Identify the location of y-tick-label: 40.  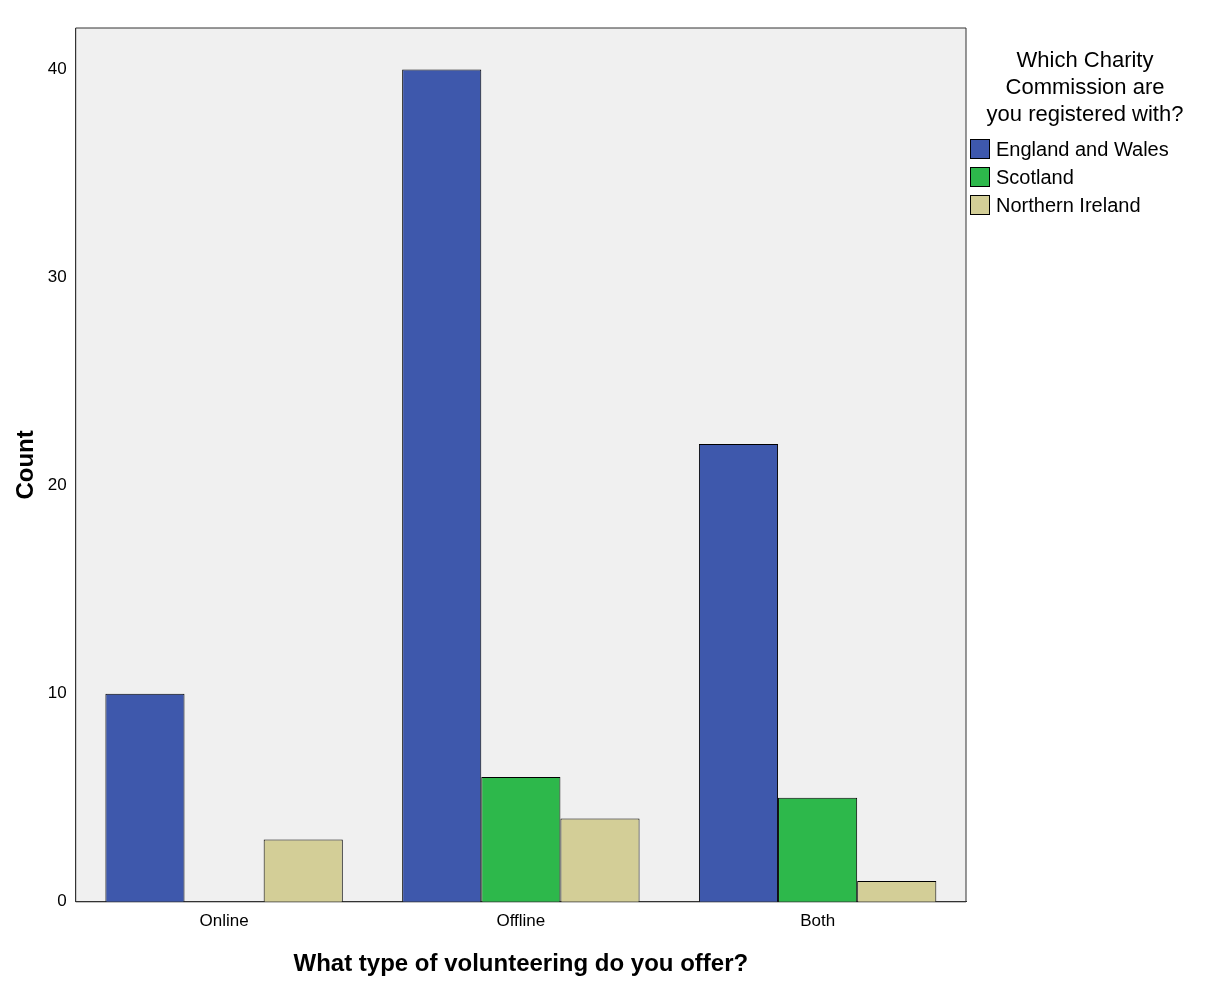
(57, 69).